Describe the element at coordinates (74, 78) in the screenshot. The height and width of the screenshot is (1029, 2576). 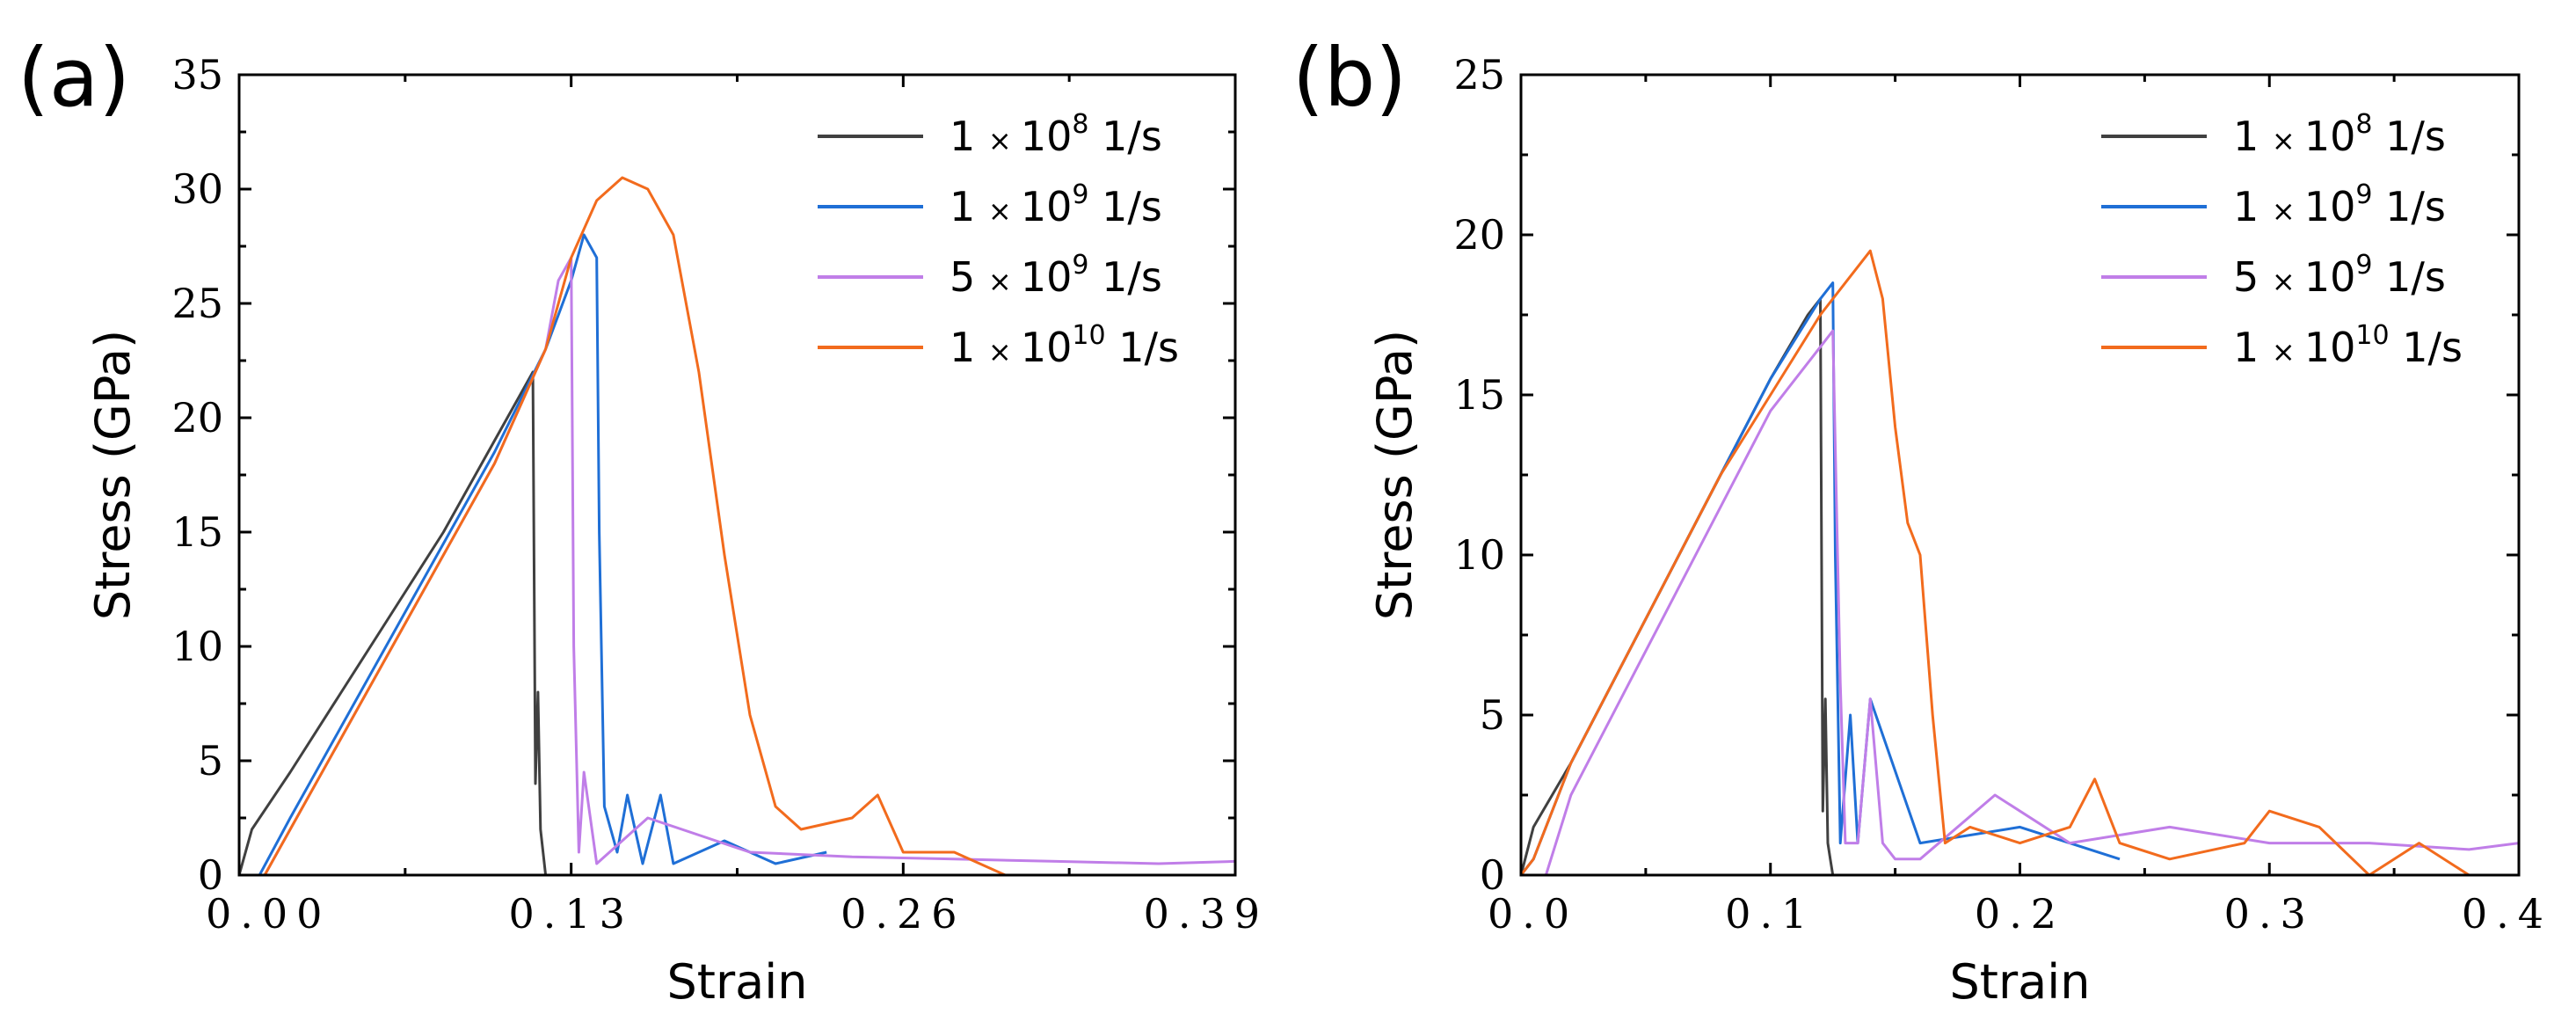
I see `panel-label: (a)` at that location.